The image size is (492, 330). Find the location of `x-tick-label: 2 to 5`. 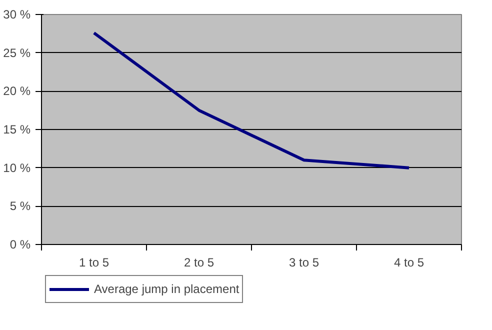

x-tick-label: 2 to 5 is located at coordinates (199, 263).